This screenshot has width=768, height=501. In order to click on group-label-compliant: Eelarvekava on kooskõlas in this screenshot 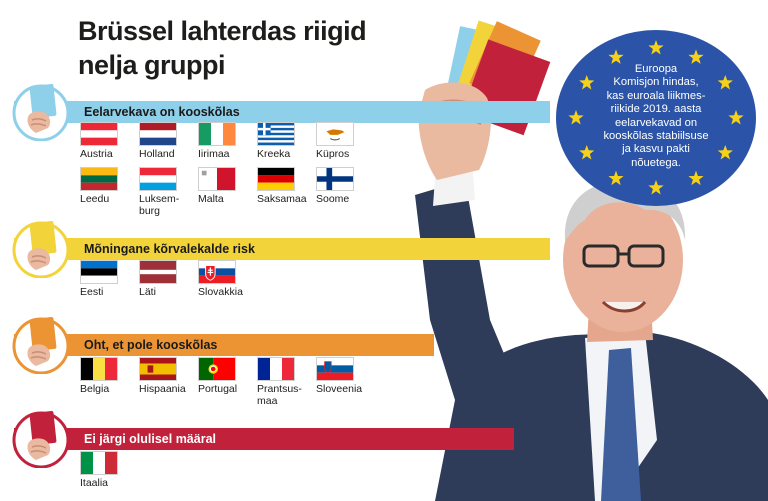, I will do `click(162, 112)`.